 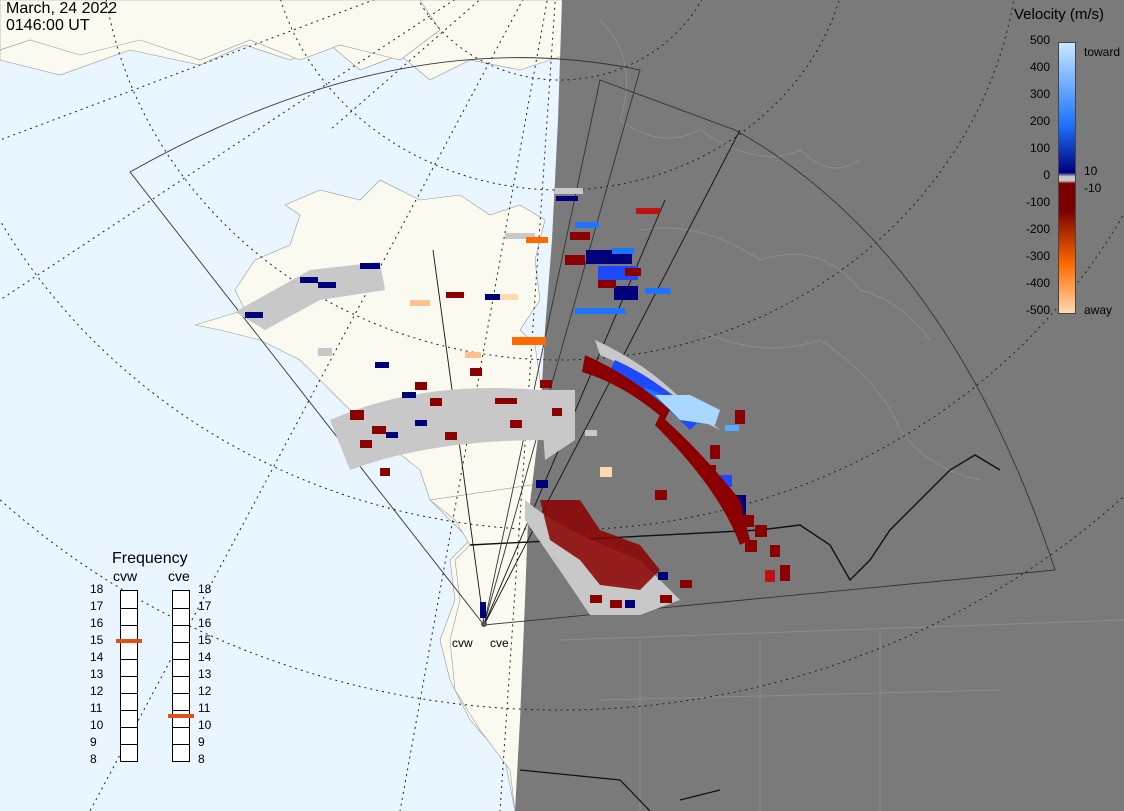 What do you see at coordinates (1059, 14) in the screenshot?
I see `velocity-scale-title: Velocity (m/s)` at bounding box center [1059, 14].